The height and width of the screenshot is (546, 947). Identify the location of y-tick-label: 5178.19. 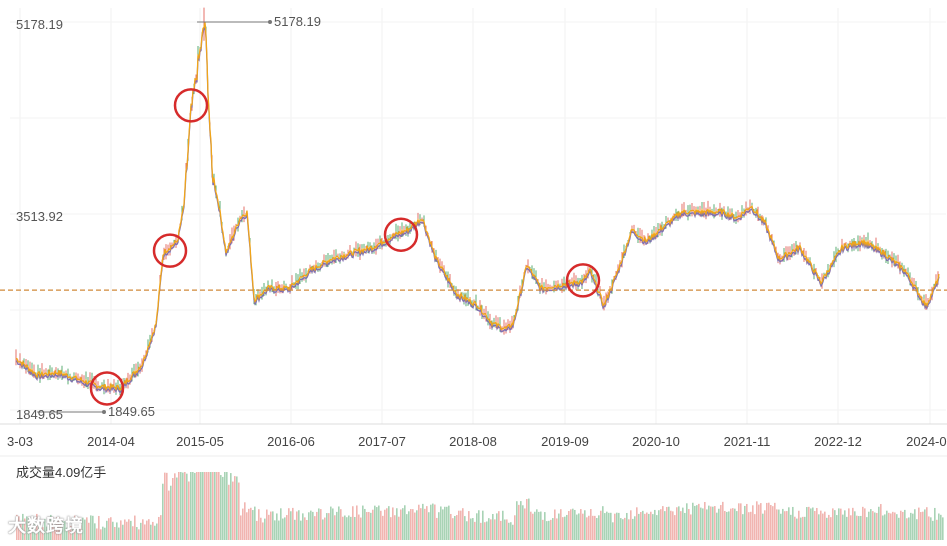
(39, 24).